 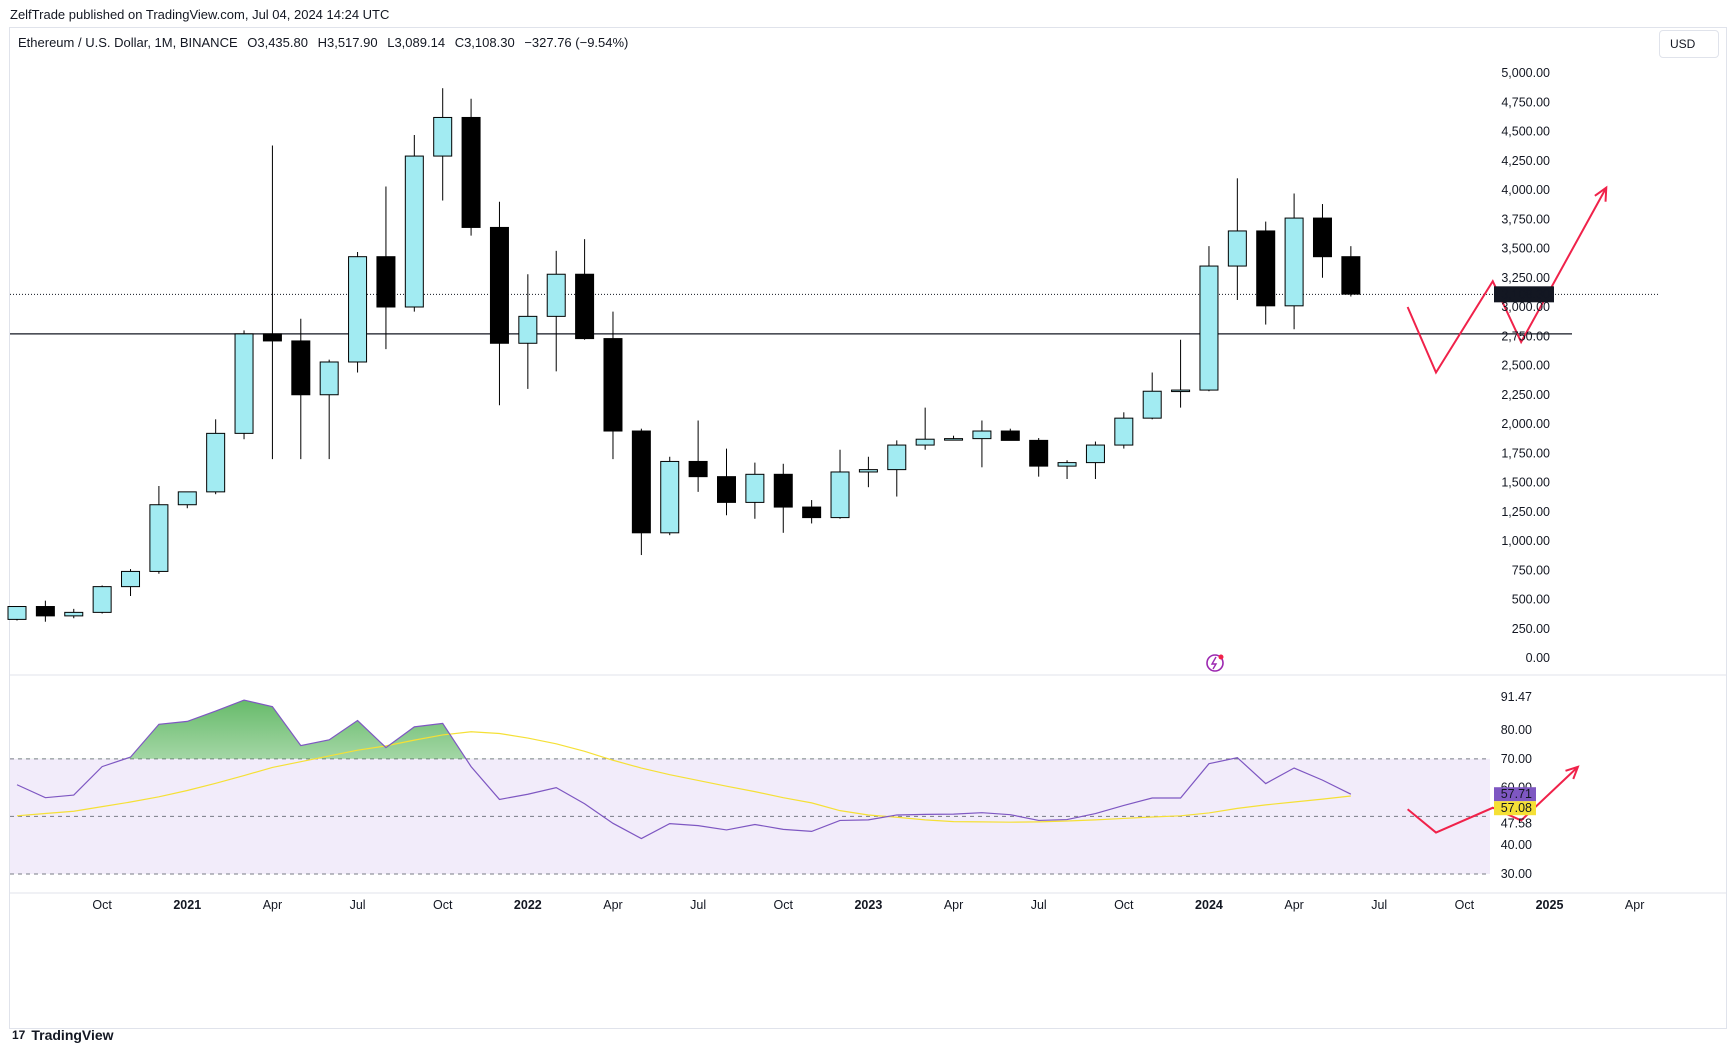 What do you see at coordinates (1492, 800) in the screenshot?
I see `rsi-projection-path` at bounding box center [1492, 800].